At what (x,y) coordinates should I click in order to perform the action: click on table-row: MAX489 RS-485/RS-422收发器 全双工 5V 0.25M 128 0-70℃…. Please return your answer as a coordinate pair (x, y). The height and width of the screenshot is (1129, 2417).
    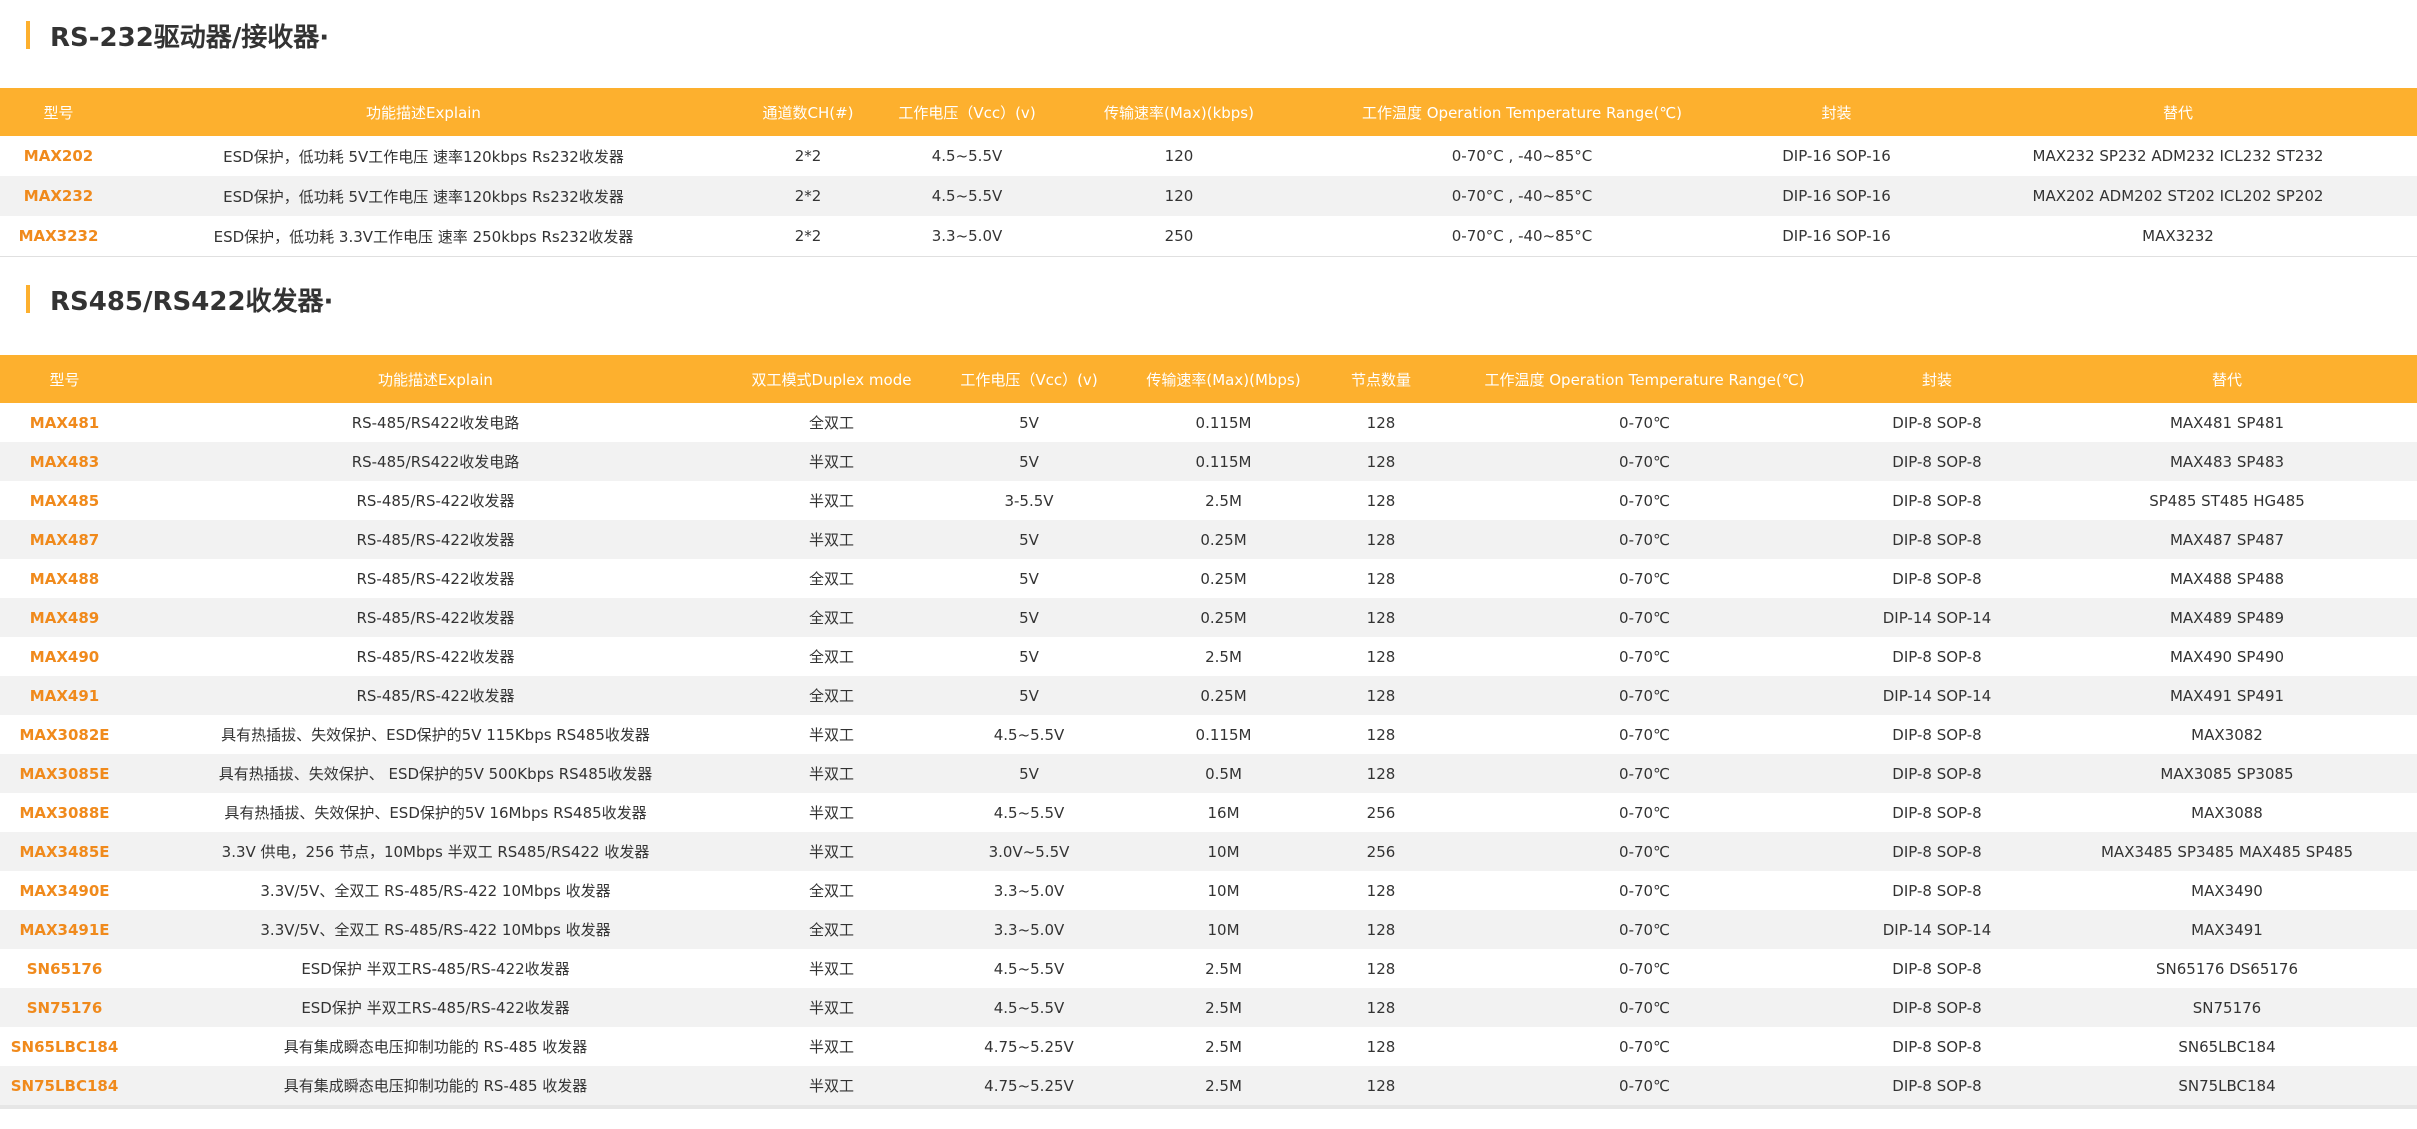
    Looking at the image, I should click on (1208, 617).